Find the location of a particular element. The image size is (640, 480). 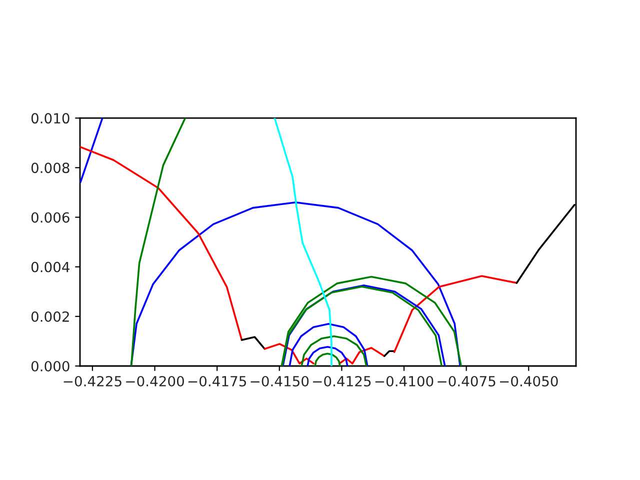

y-tick-label: 0.002 is located at coordinates (50, 316).